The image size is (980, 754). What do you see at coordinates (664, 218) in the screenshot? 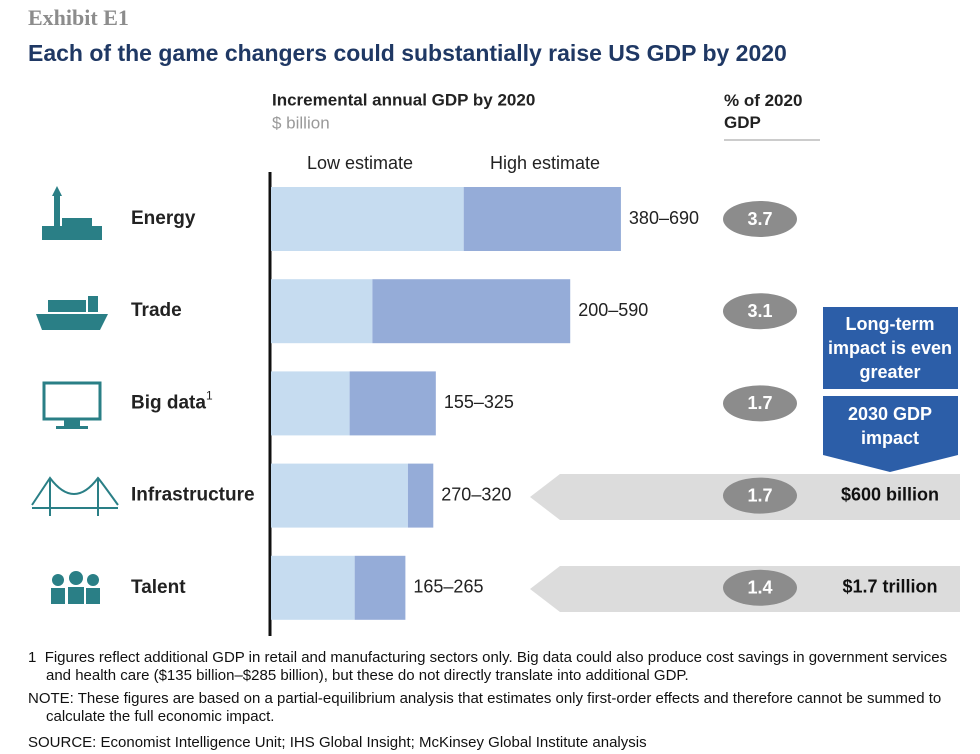
I see `value-label: 380–690` at bounding box center [664, 218].